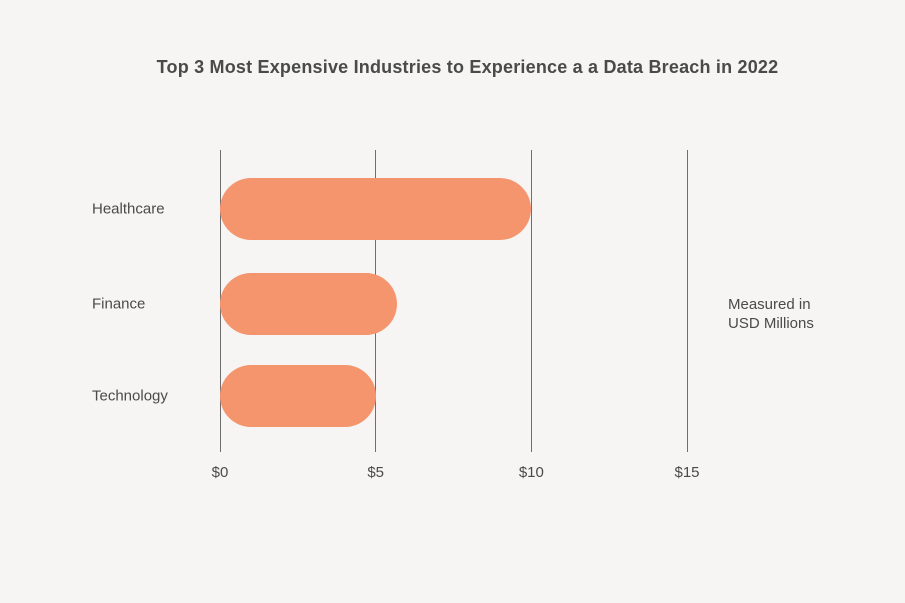  What do you see at coordinates (128, 209) in the screenshot?
I see `category-label: Healthcare` at bounding box center [128, 209].